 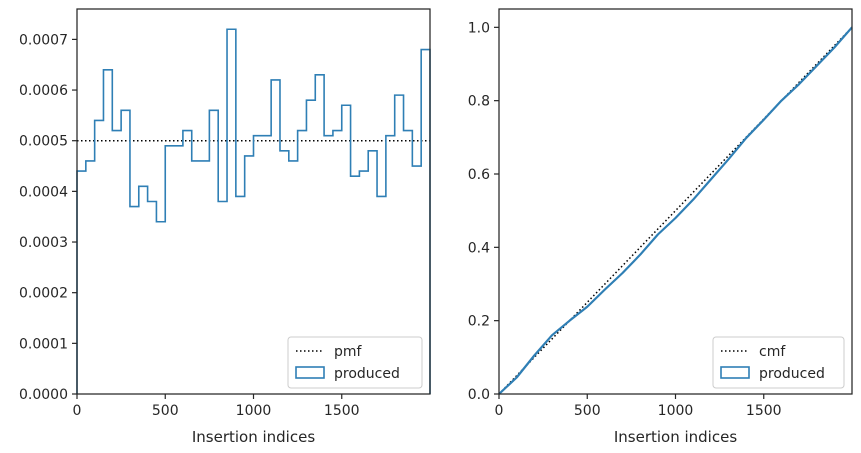 What do you see at coordinates (43, 91) in the screenshot?
I see `y-tick-label: 0.0006` at bounding box center [43, 91].